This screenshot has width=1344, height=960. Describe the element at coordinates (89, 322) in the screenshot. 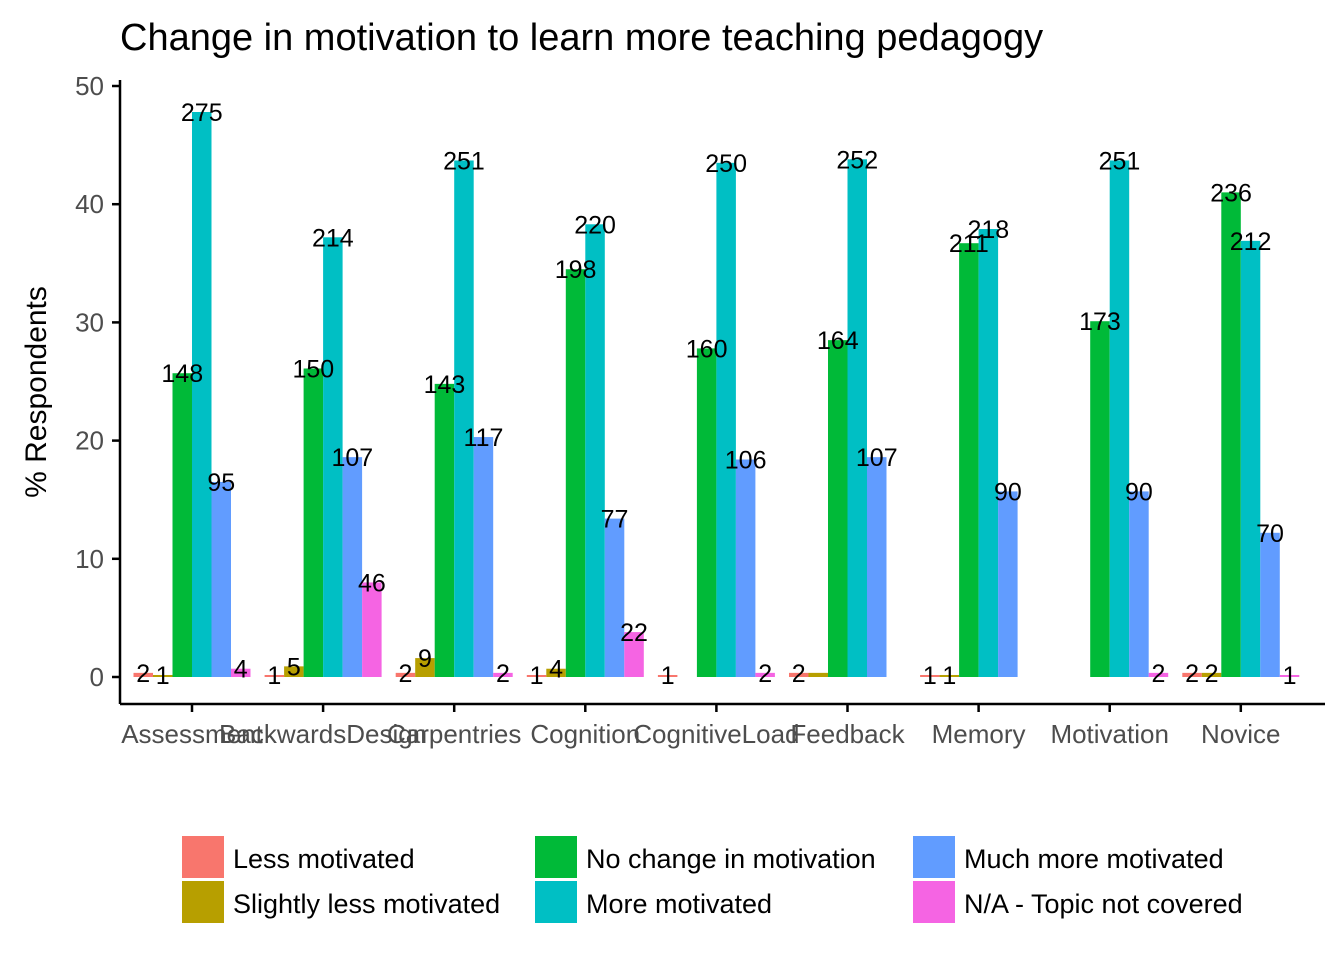

I see `y-tick-label: 30` at that location.